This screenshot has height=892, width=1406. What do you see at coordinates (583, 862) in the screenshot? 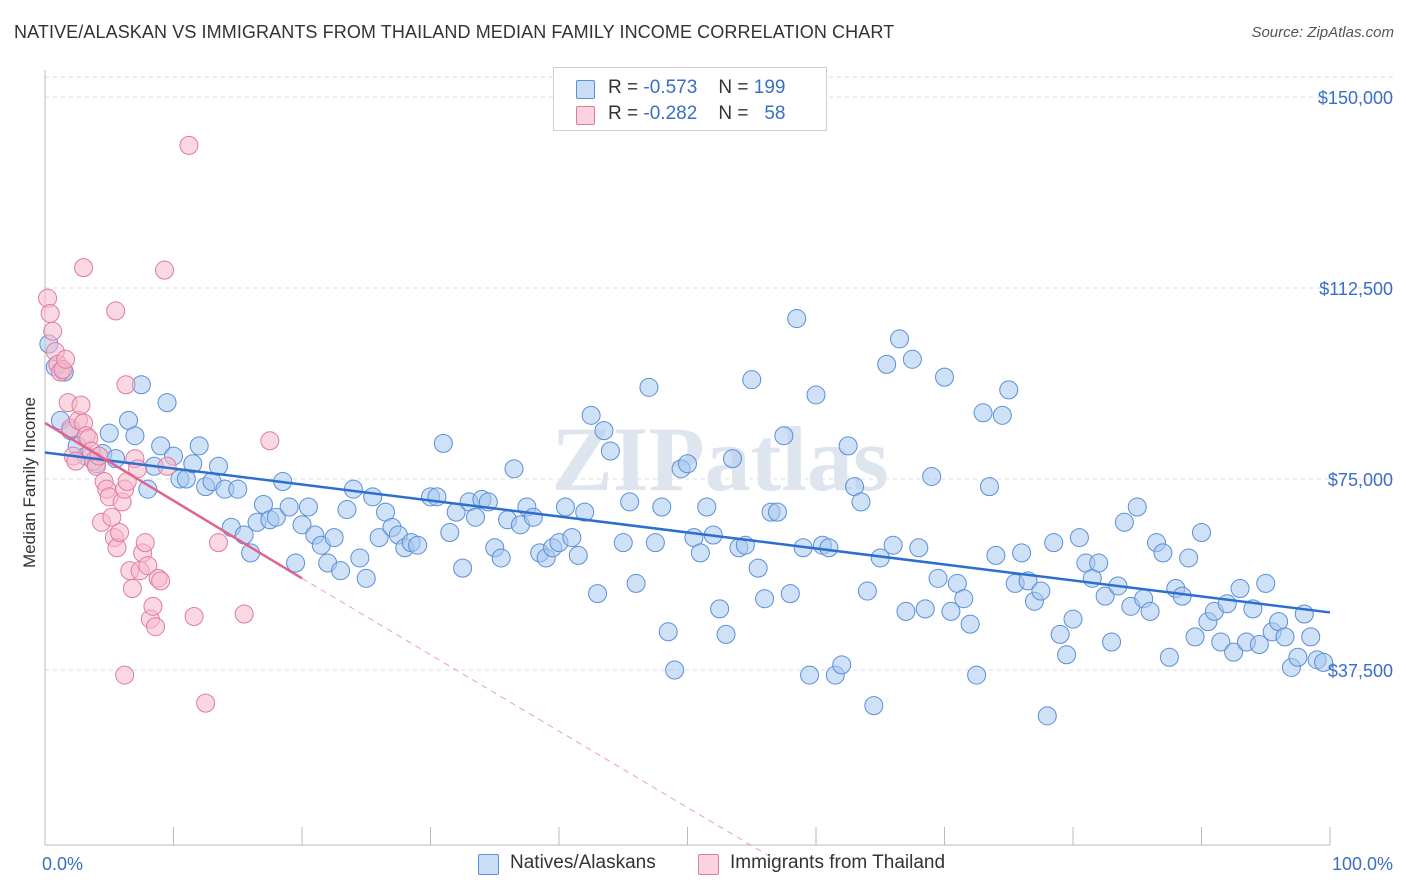
I see `bottom-legend-label: Natives/Alaskans` at bounding box center [583, 862].